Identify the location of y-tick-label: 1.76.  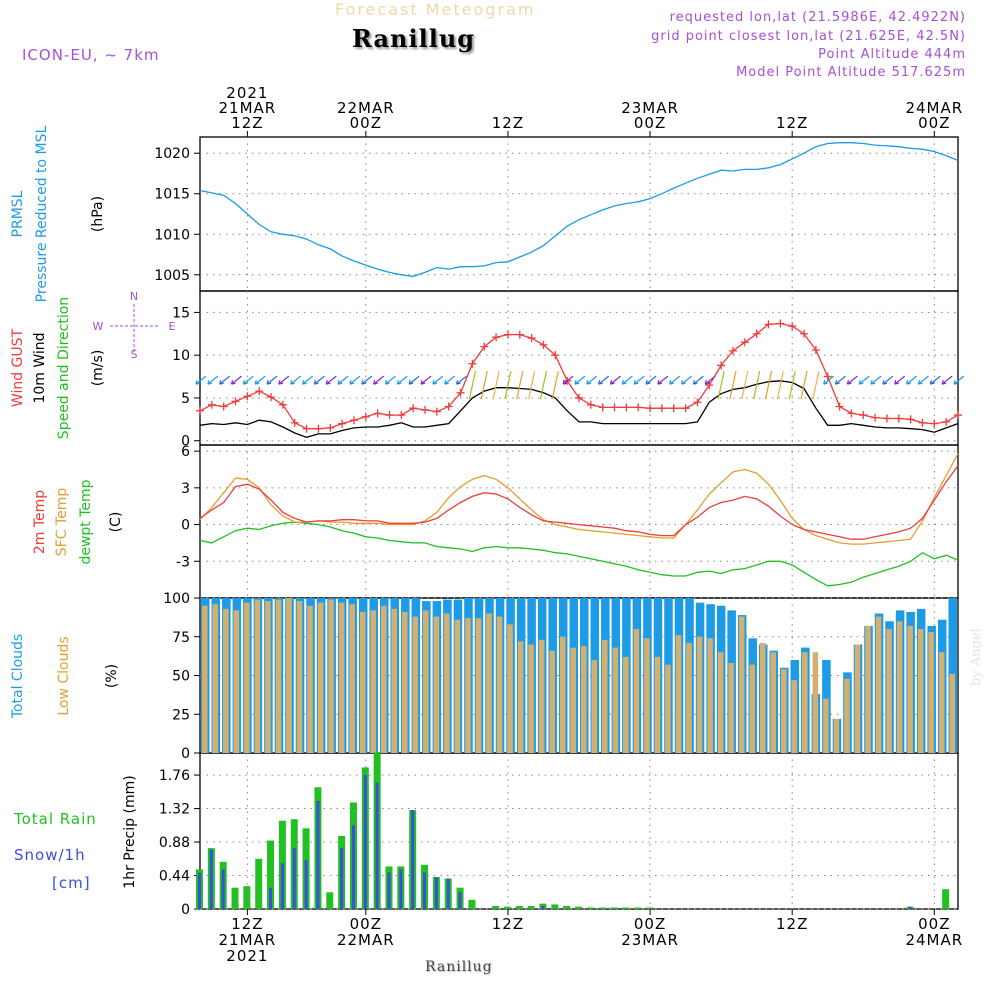
(174, 776).